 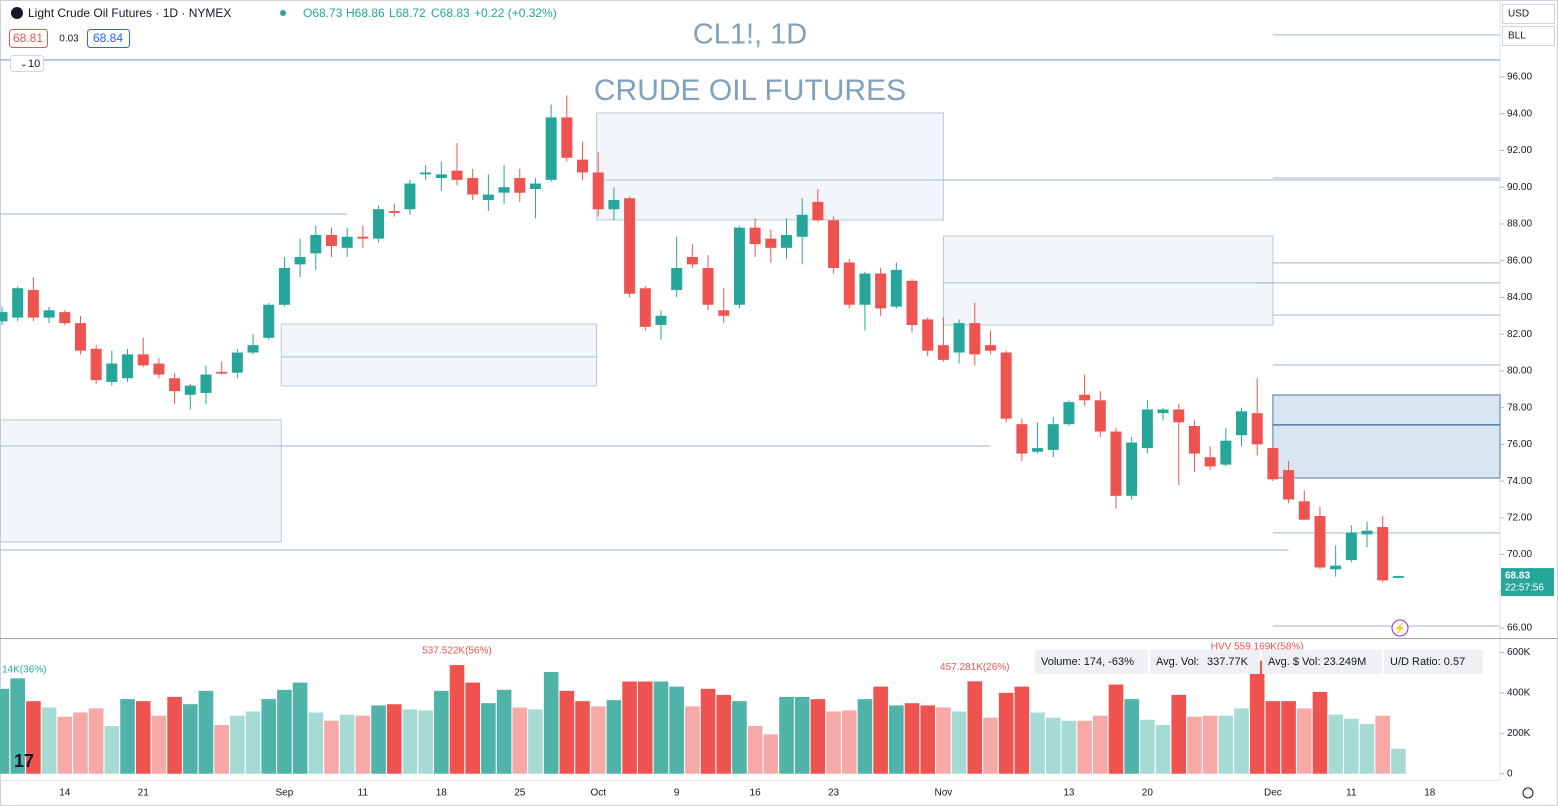 What do you see at coordinates (1519, 224) in the screenshot?
I see `price-tick-label: 88.00` at bounding box center [1519, 224].